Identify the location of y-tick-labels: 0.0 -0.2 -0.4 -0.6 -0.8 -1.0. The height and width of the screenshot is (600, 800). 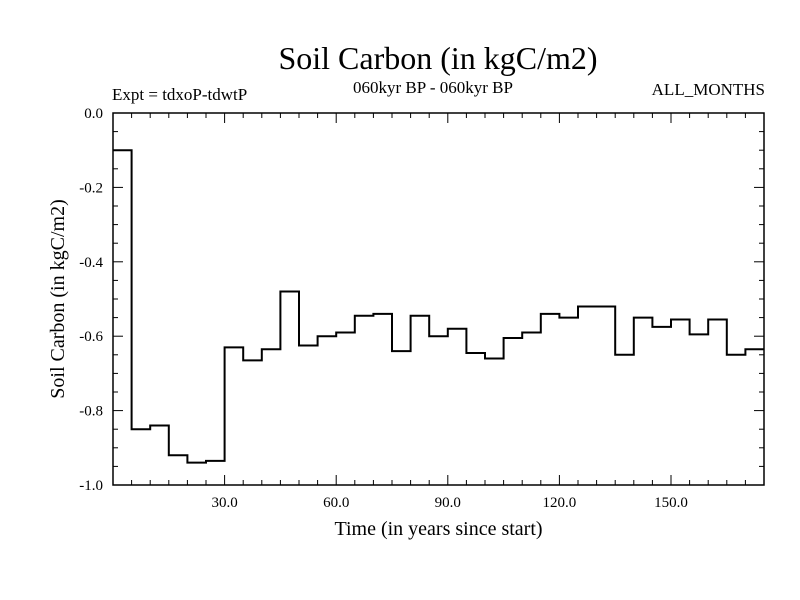
(91, 300).